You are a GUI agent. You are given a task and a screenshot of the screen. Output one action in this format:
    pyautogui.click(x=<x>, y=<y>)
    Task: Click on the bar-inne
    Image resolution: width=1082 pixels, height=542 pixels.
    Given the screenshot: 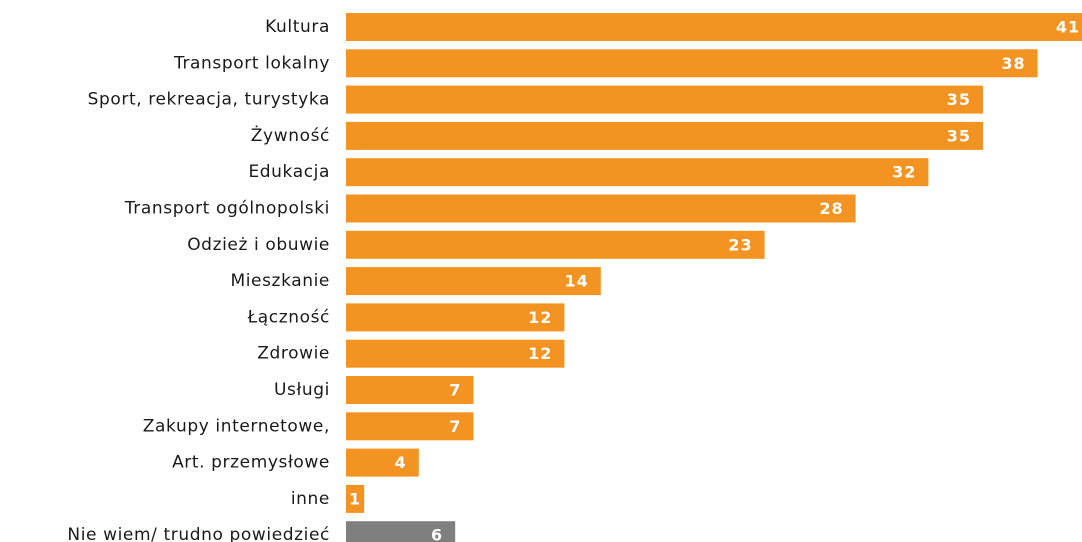 What is the action you would take?
    pyautogui.click(x=355, y=498)
    